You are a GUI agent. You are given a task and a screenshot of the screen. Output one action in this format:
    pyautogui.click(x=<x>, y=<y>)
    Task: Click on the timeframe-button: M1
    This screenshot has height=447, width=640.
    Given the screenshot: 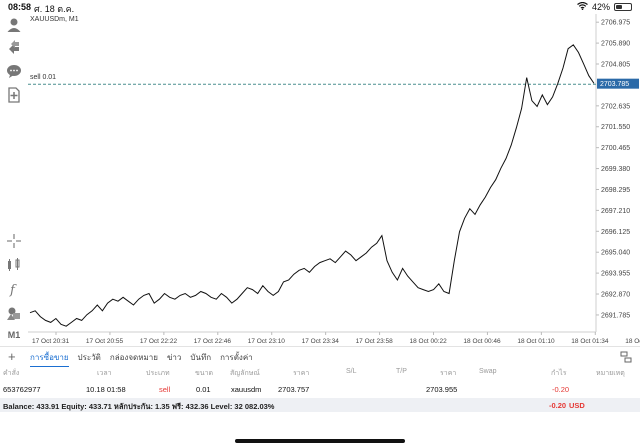 What is the action you would take?
    pyautogui.click(x=14, y=335)
    